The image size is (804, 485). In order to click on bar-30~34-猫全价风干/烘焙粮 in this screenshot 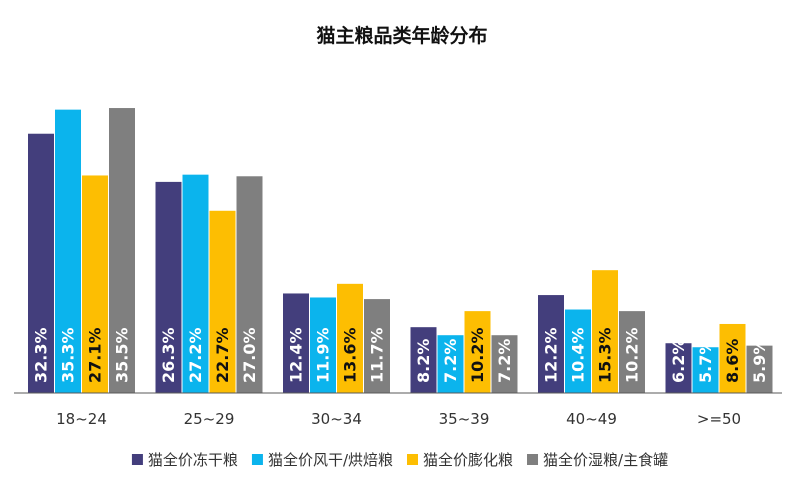, I will do `click(323, 345)`.